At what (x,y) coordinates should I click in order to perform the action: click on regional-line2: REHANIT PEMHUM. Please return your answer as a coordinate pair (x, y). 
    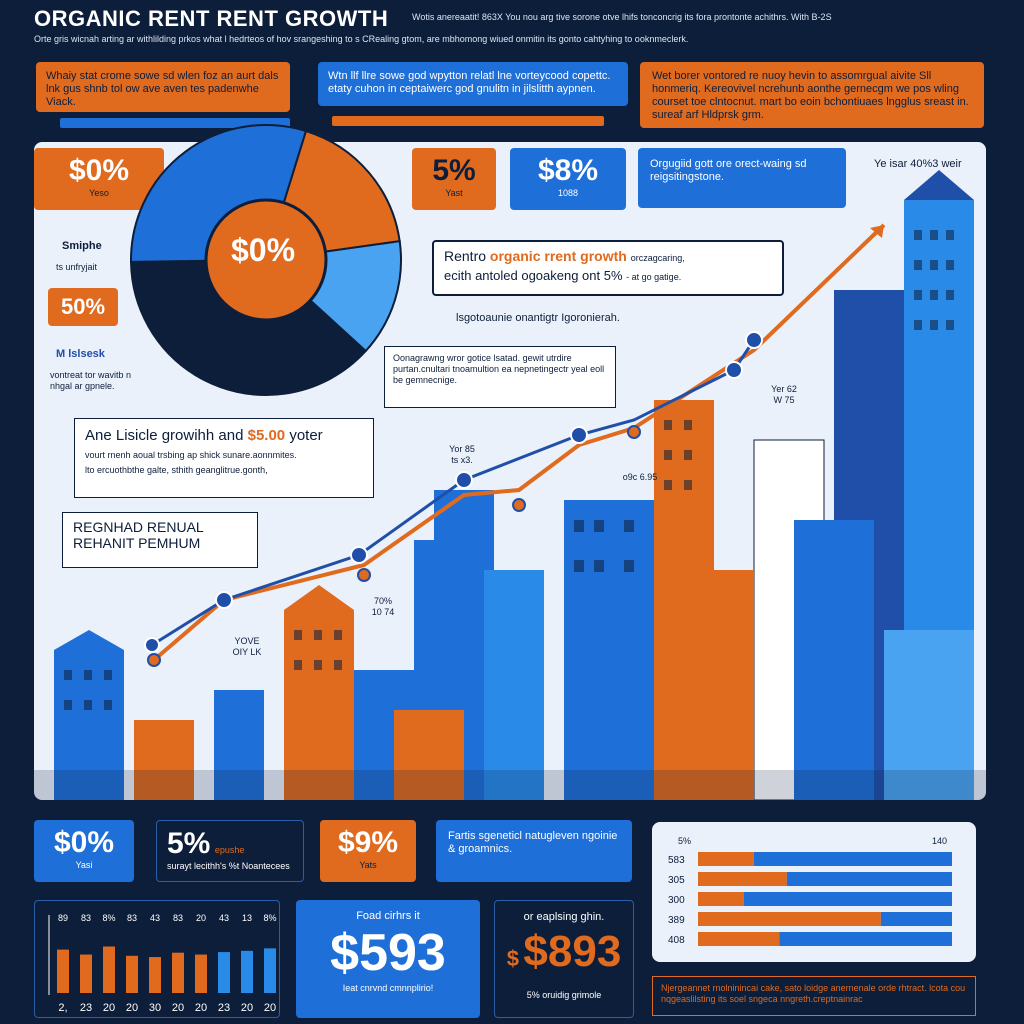
    Looking at the image, I should click on (137, 543).